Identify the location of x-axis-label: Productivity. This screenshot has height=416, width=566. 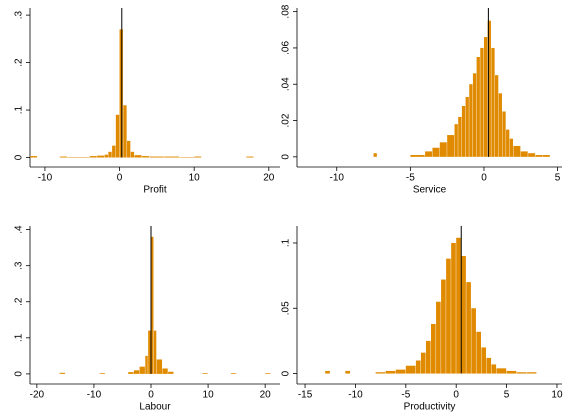
(430, 407).